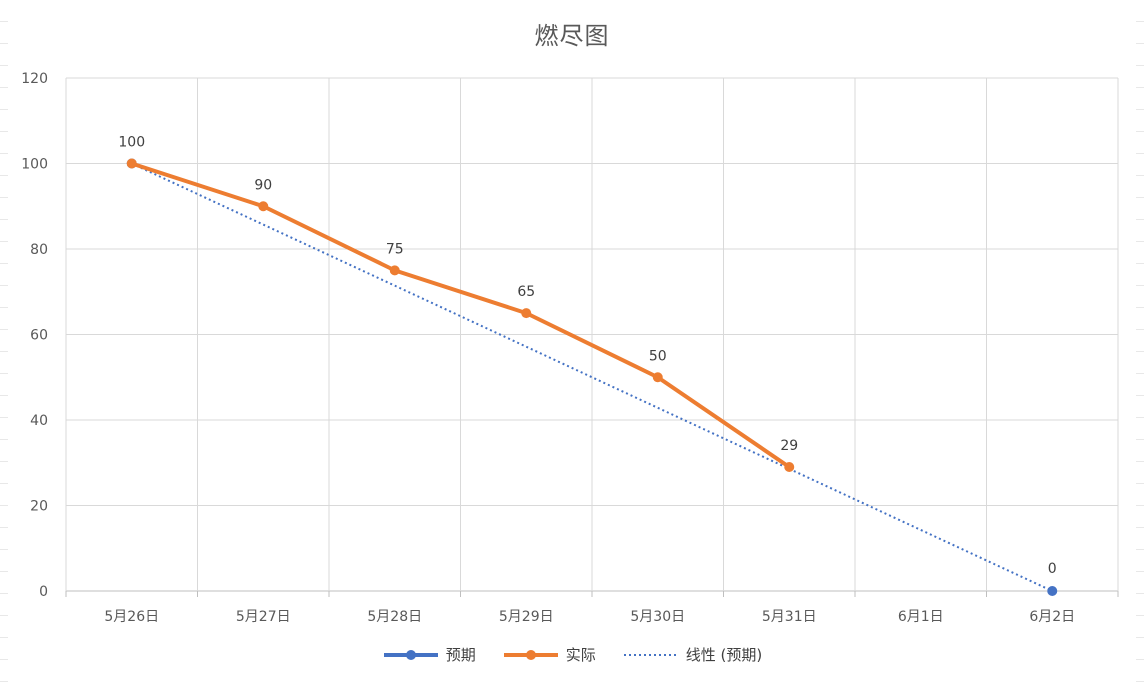 This screenshot has height=688, width=1144. I want to click on y-tick-label: 80, so click(39, 250).